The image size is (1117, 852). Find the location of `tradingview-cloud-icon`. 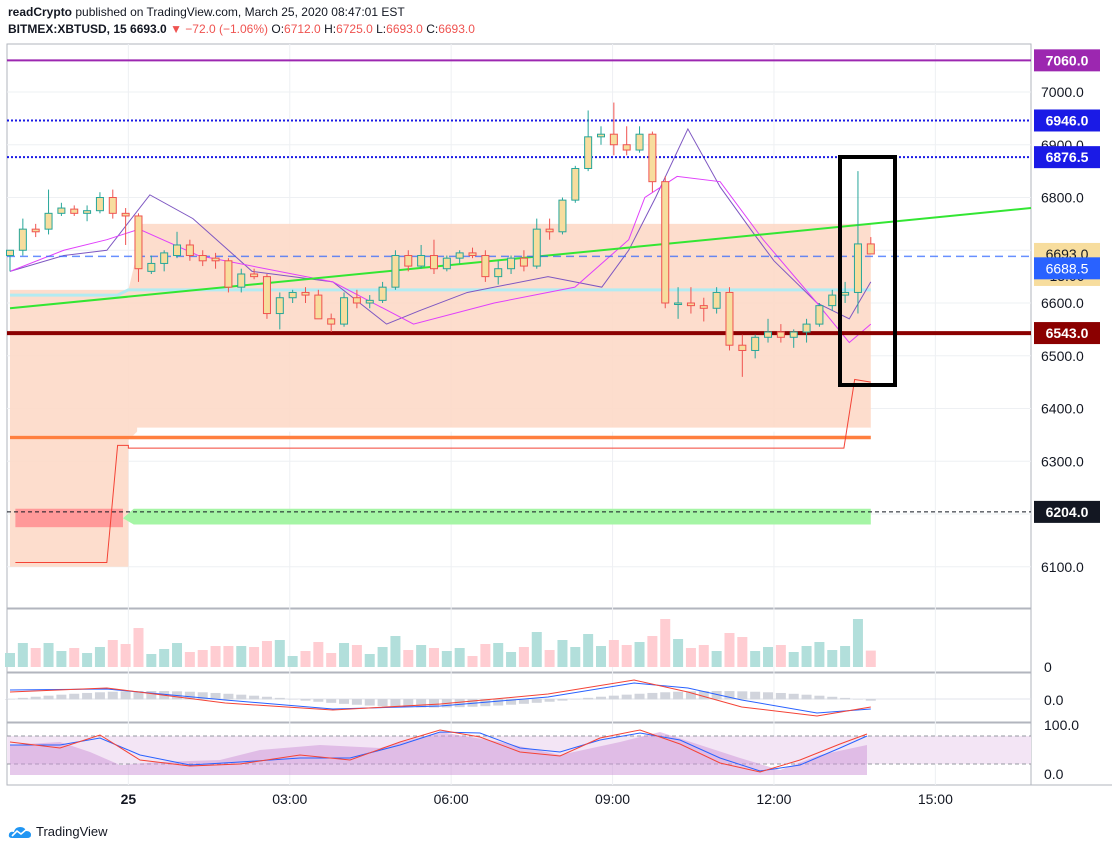

tradingview-cloud-icon is located at coordinates (20, 832).